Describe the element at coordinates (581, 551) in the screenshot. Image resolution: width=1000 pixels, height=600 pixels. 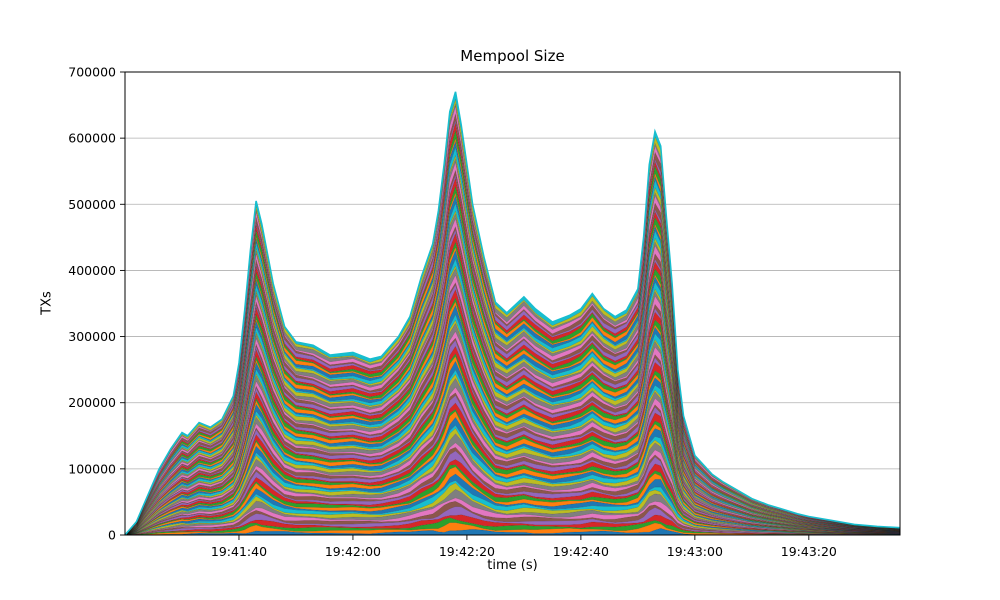
I see `x-tick-label: 19:42:40` at that location.